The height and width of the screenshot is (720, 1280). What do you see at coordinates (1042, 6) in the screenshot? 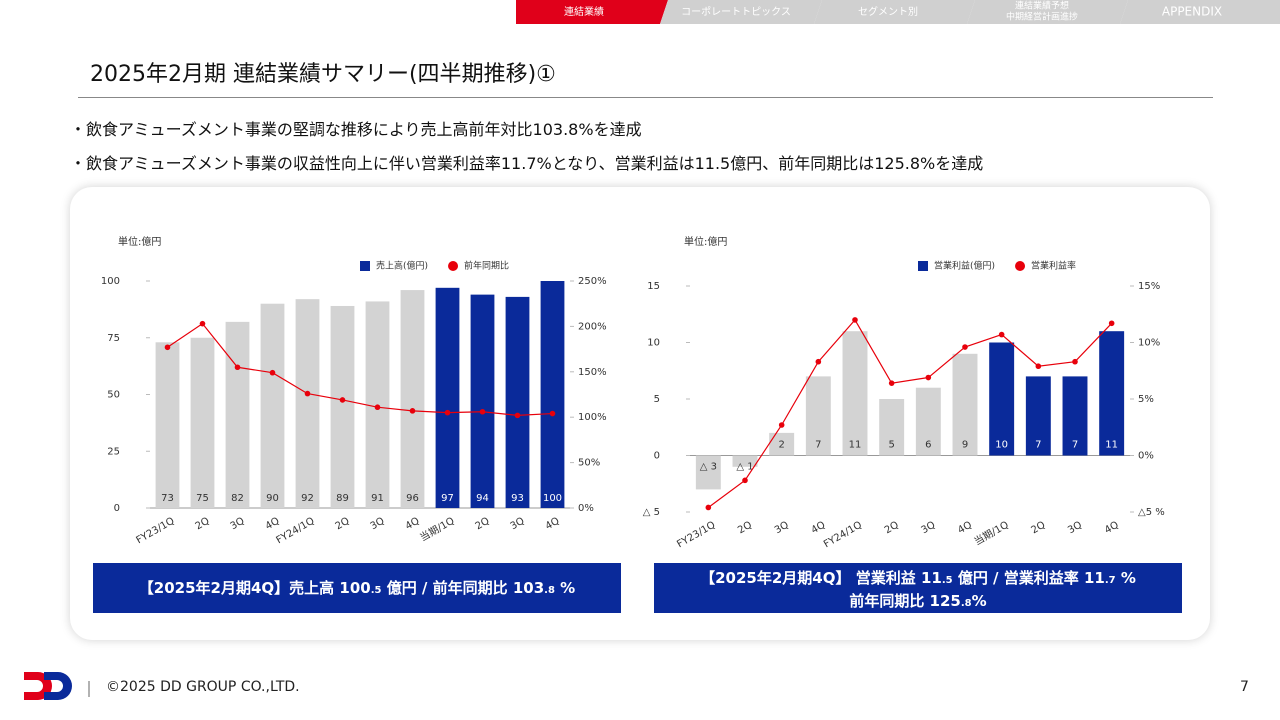
I see `nav-label: 連結業績予想` at bounding box center [1042, 6].